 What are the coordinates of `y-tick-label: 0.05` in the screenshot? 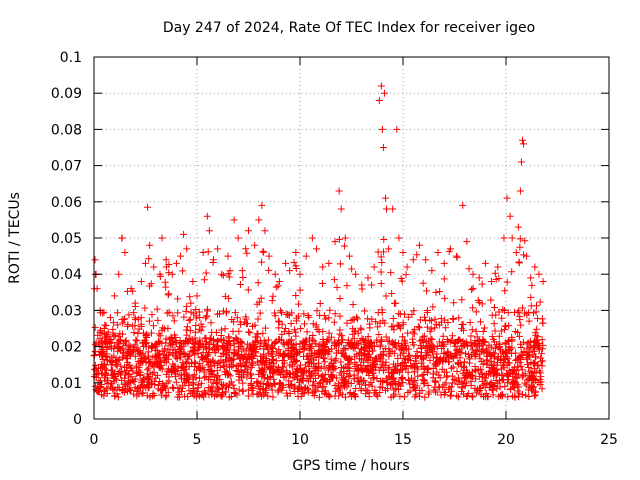 It's located at (66, 239).